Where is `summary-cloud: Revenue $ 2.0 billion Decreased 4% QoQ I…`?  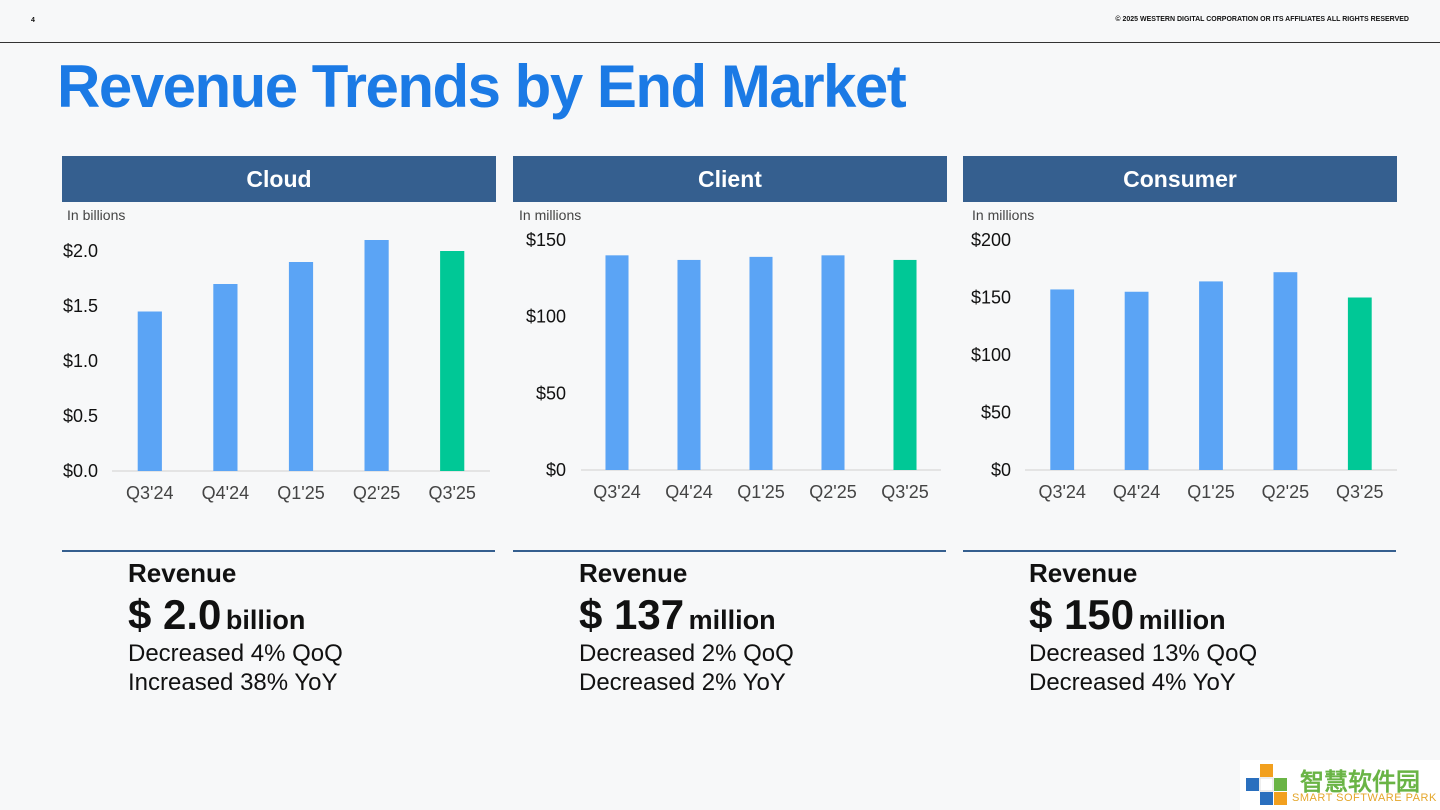
summary-cloud: Revenue $ 2.0 billion Decreased 4% QoQ I… is located at coordinates (235, 627).